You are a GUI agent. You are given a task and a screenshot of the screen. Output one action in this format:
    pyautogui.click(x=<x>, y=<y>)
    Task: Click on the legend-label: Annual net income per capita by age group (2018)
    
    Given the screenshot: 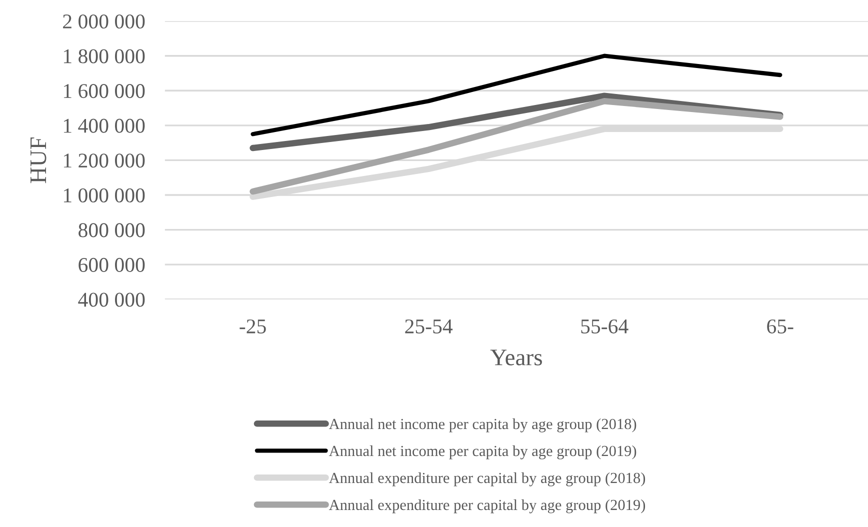 What is the action you would take?
    pyautogui.click(x=482, y=425)
    